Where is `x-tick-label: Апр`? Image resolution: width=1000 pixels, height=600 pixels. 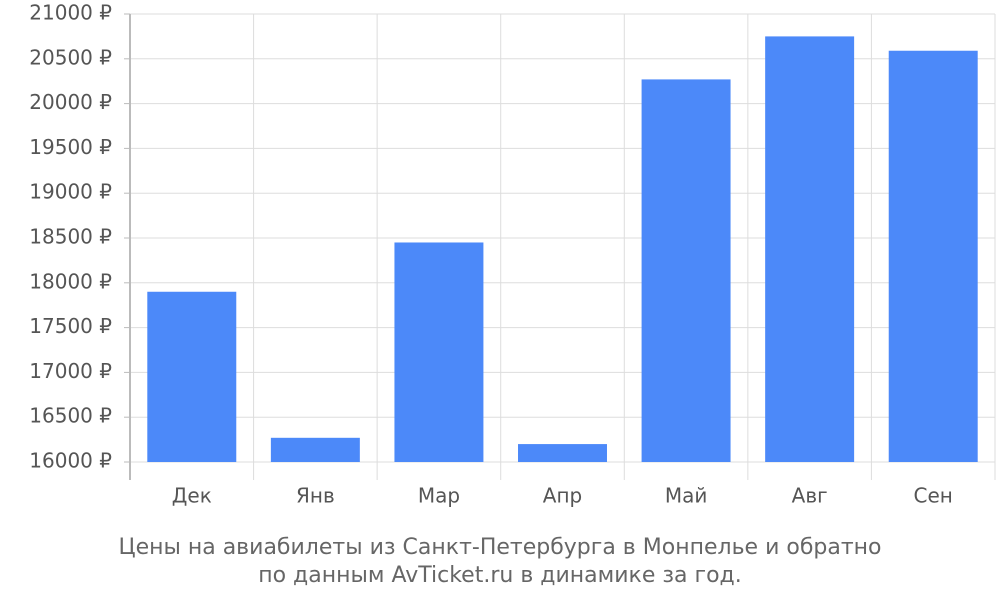
x-tick-label: Апр is located at coordinates (562, 496).